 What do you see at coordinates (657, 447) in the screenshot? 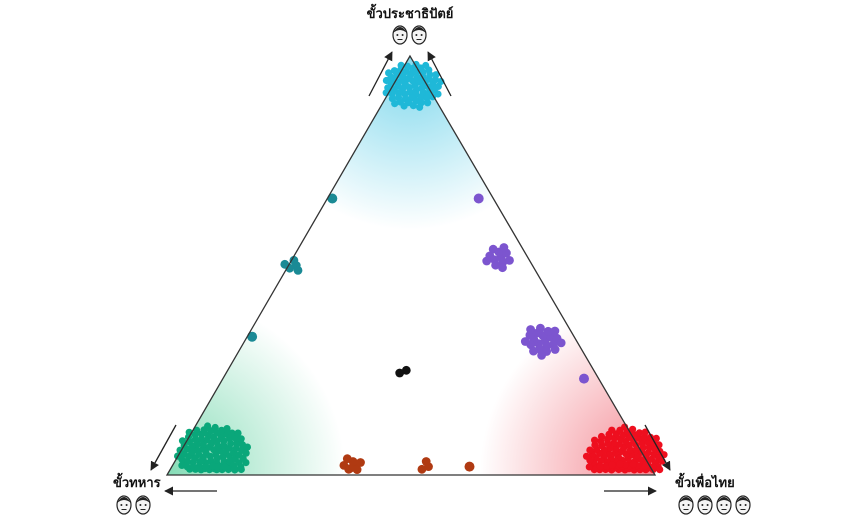
I see `arrow-right-up` at bounding box center [657, 447].